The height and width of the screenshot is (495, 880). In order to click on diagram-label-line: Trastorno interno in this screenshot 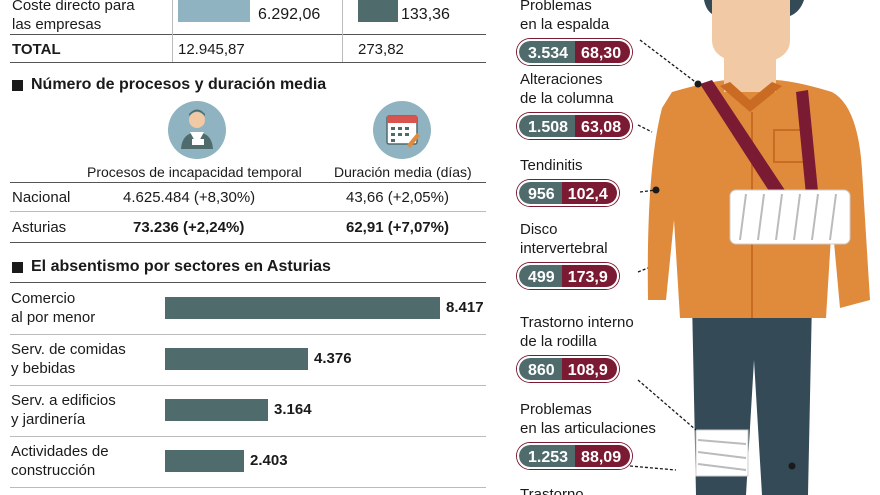, I will do `click(577, 322)`.